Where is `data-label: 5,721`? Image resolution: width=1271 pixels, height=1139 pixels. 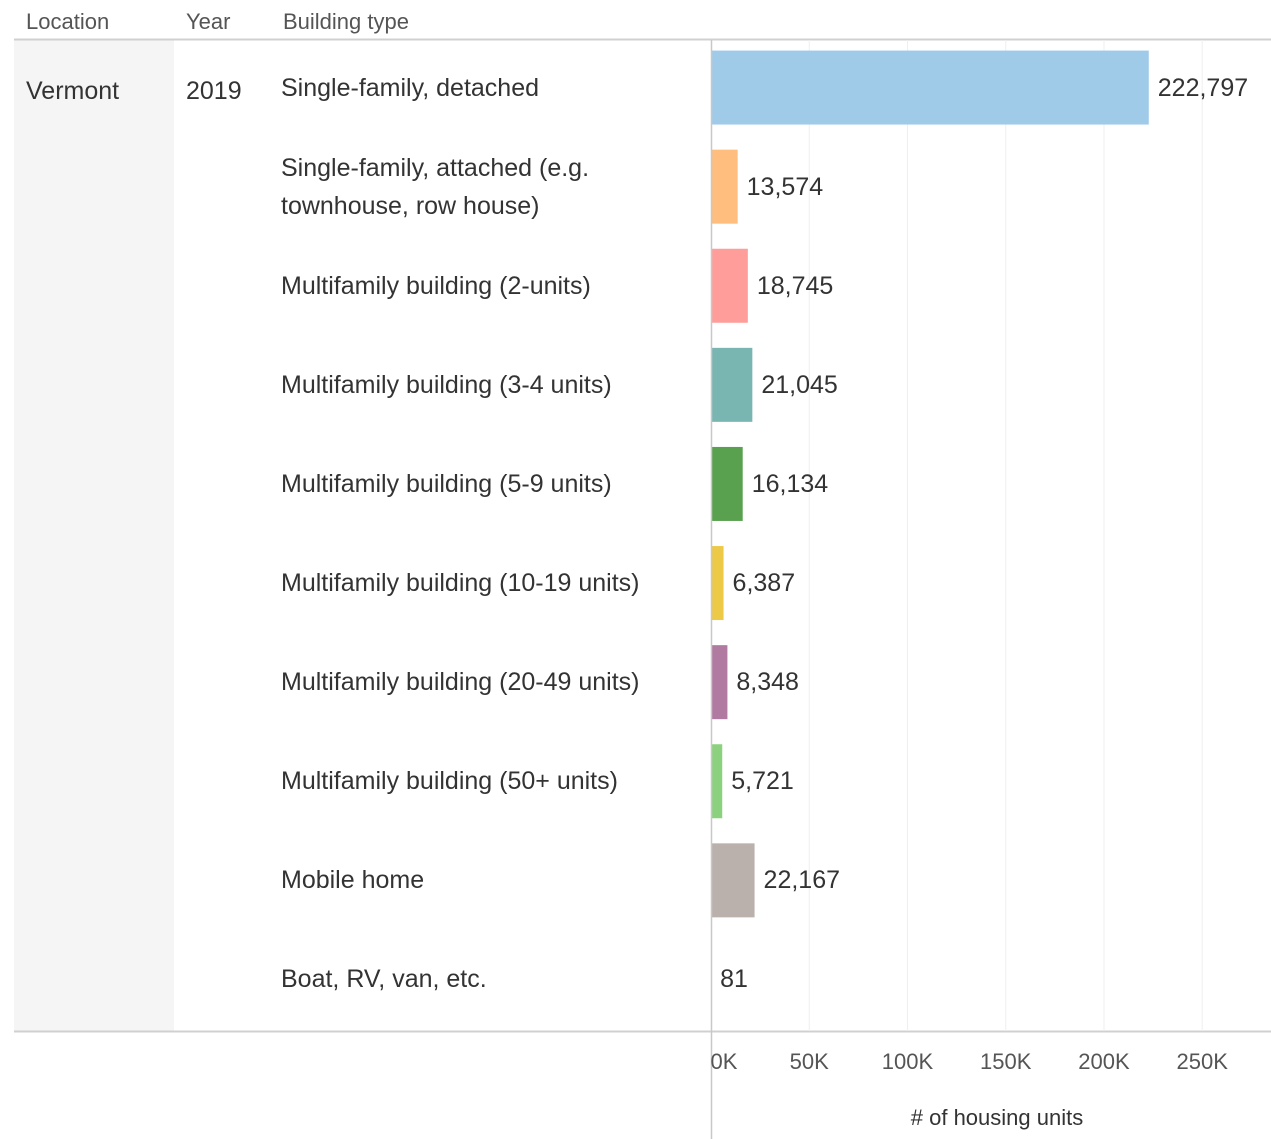
data-label: 5,721 is located at coordinates (762, 781).